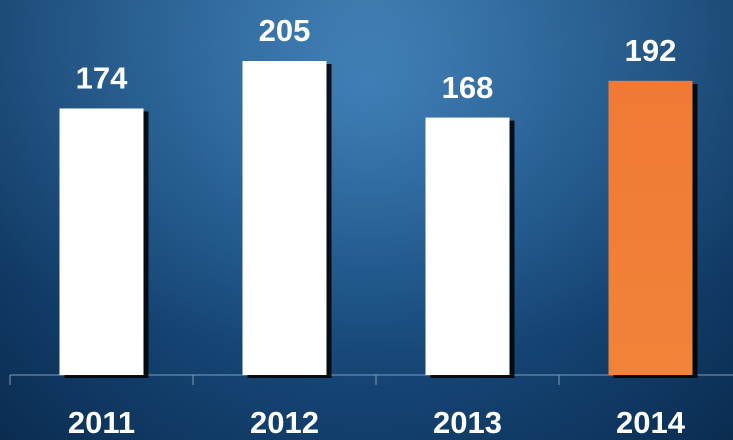  I want to click on value-label: 192, so click(651, 50).